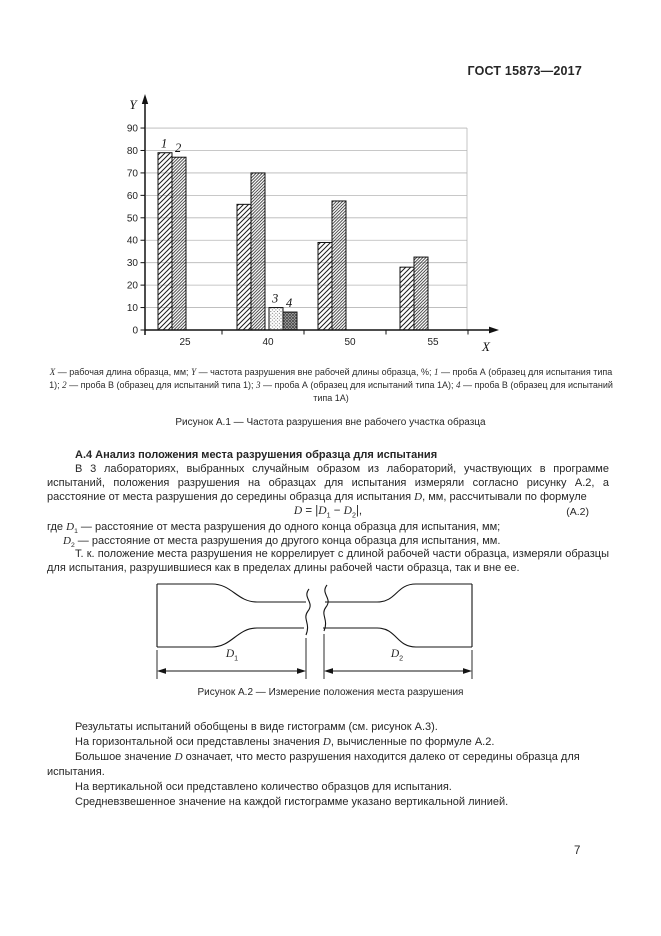 This screenshot has width=661, height=936. Describe the element at coordinates (268, 342) in the screenshot. I see `x-tick-label: 40` at that location.